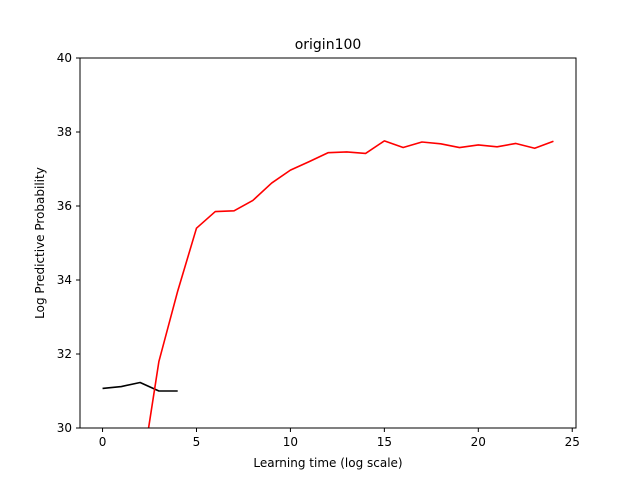  I want to click on y-tick-label: 32, so click(64, 354).